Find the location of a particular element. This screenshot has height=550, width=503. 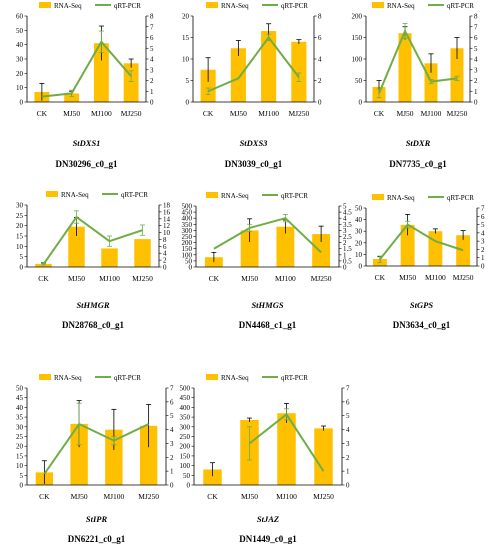

y-tick-label-right: 10 is located at coordinates (167, 233).